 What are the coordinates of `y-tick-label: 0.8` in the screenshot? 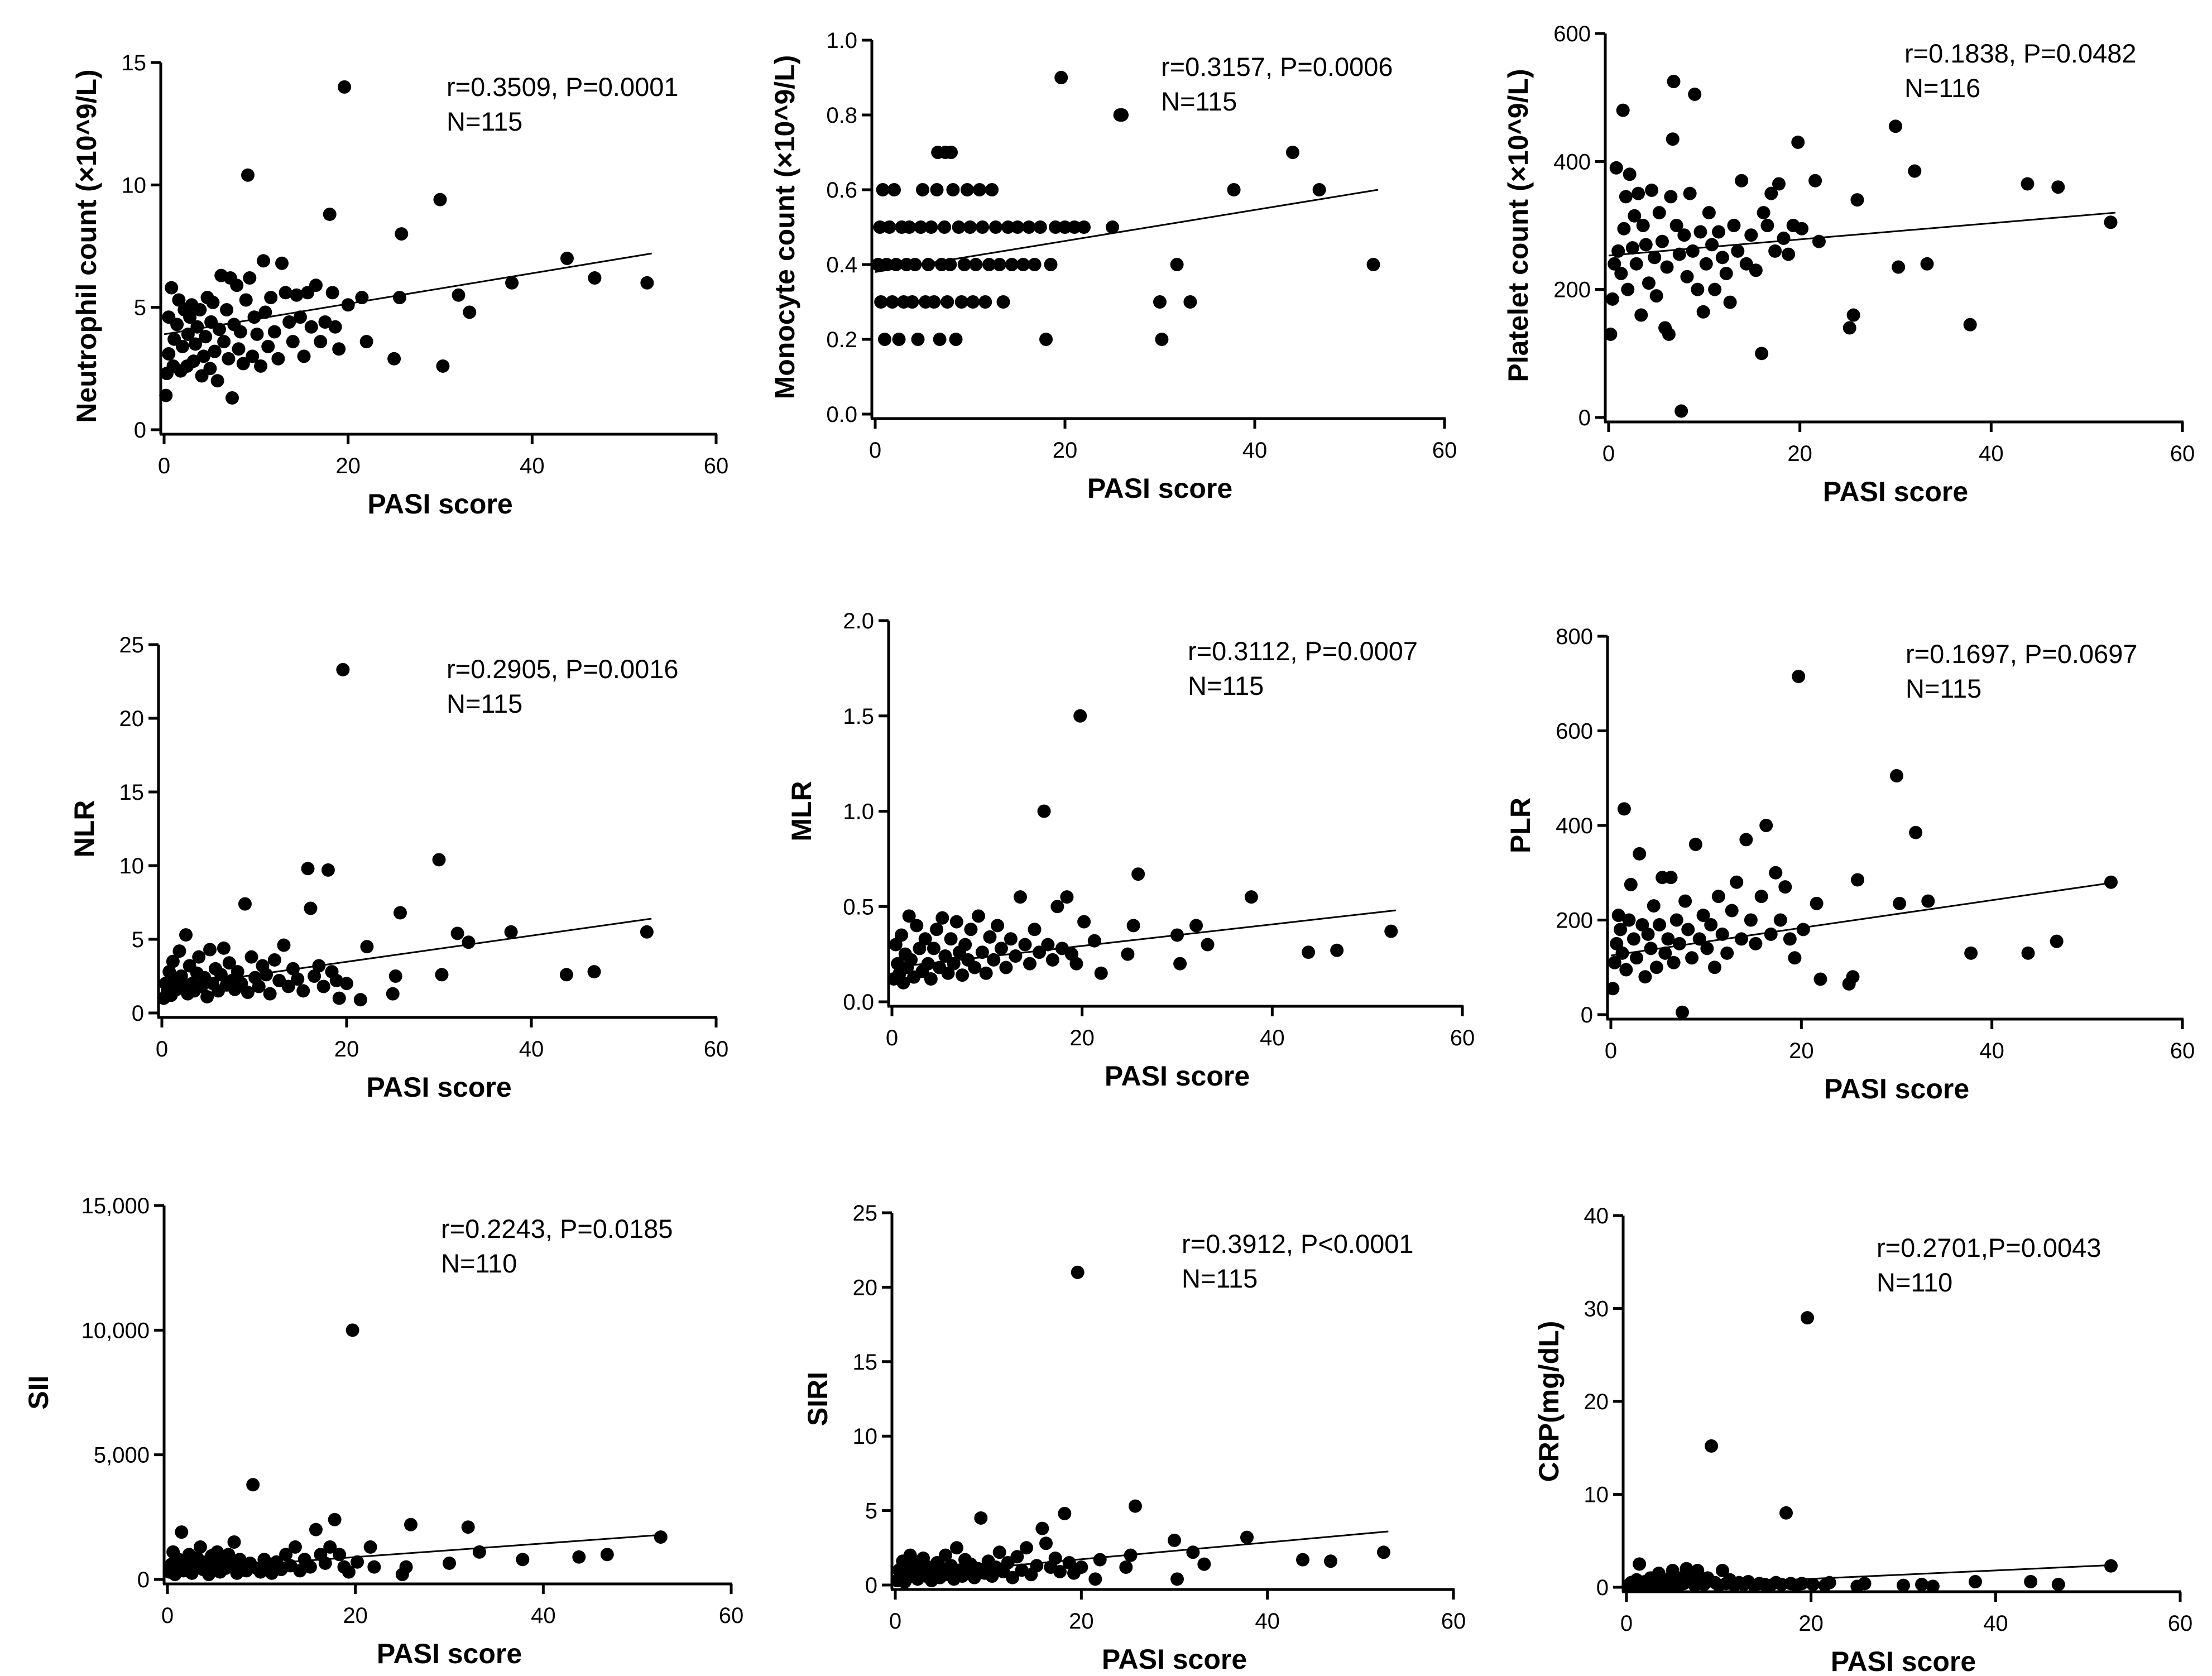 It's located at (842, 115).